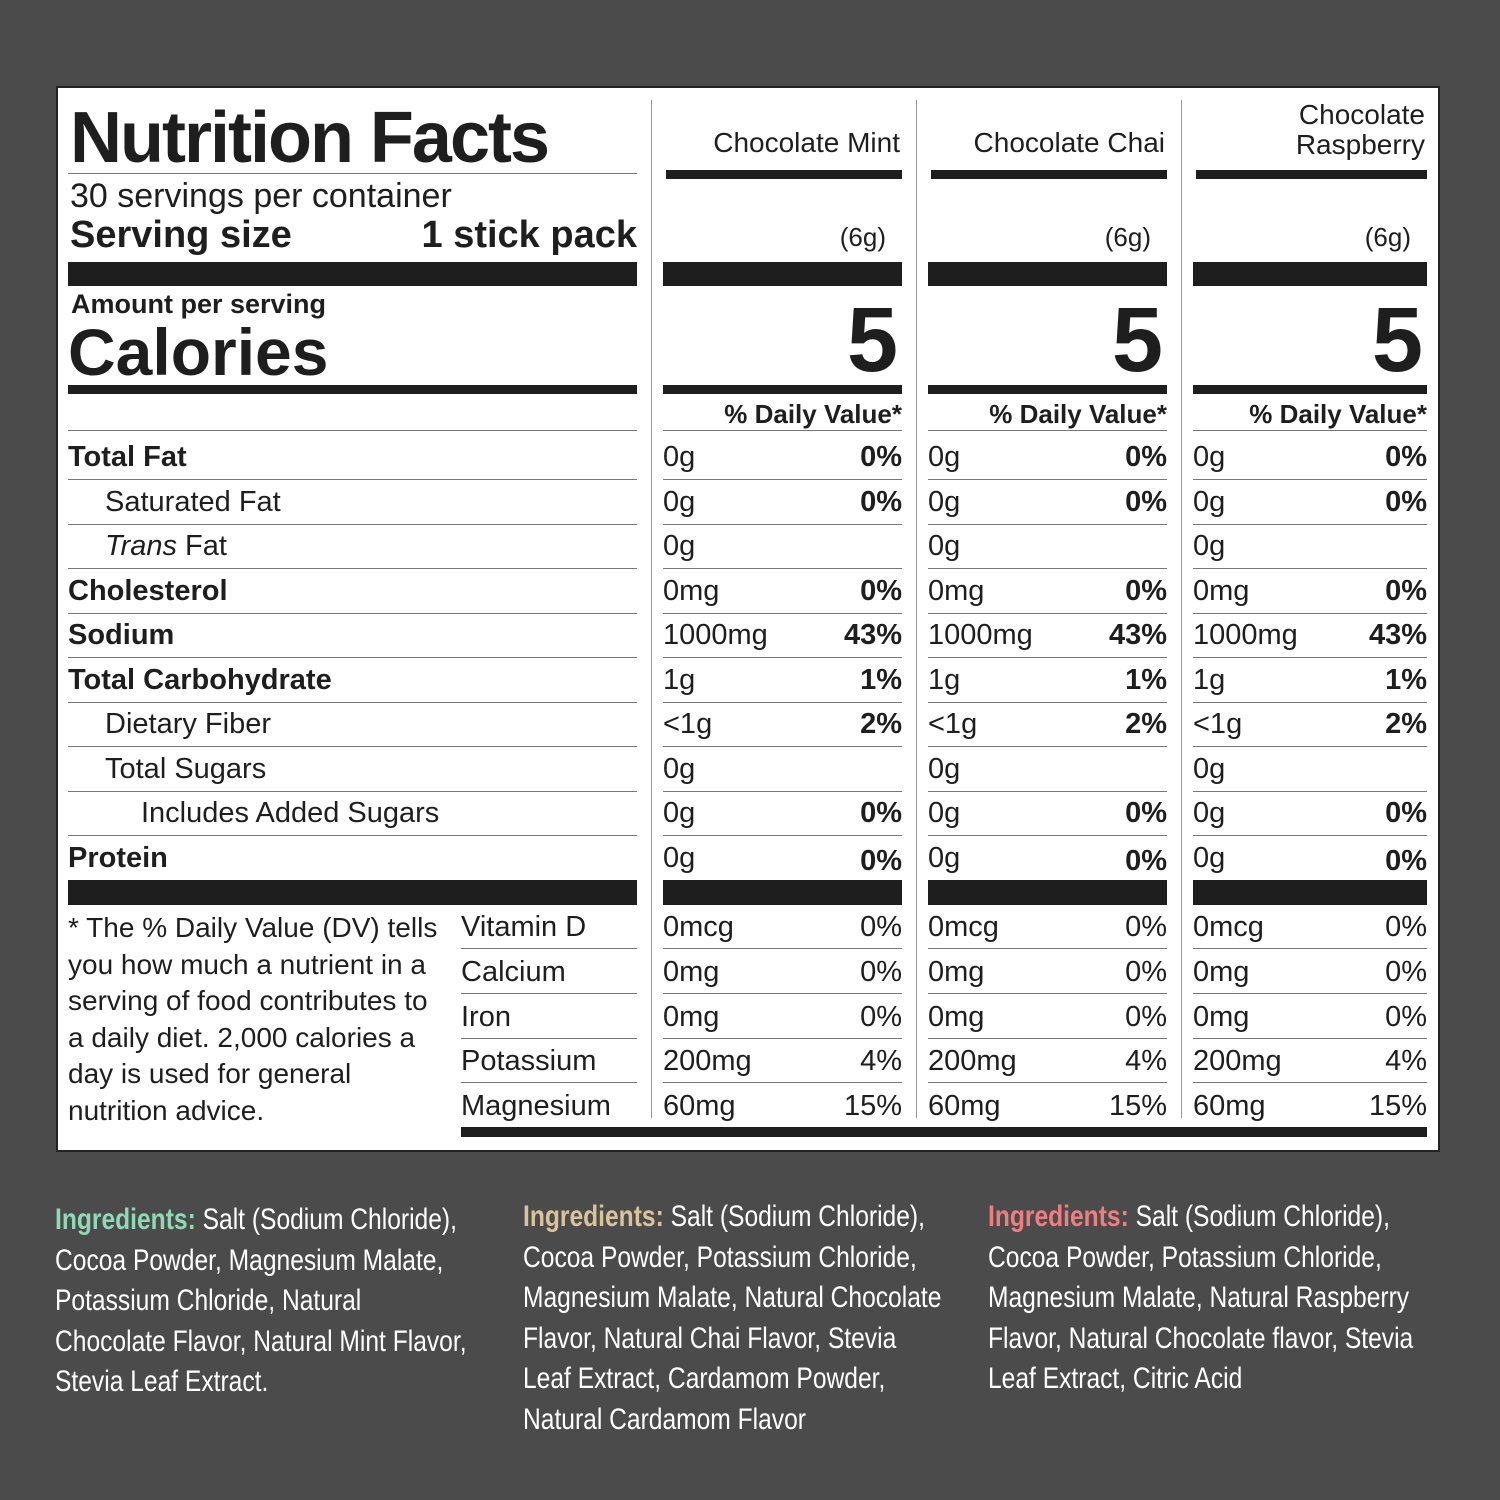 This screenshot has height=1500, width=1500. I want to click on calories-label: Calories, so click(198, 352).